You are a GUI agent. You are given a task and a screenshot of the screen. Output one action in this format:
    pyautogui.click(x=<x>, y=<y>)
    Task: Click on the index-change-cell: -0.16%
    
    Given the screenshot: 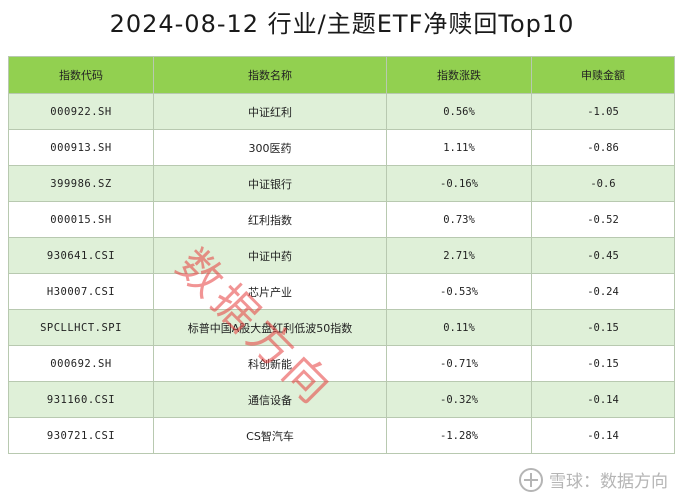 What is the action you would take?
    pyautogui.click(x=459, y=183)
    